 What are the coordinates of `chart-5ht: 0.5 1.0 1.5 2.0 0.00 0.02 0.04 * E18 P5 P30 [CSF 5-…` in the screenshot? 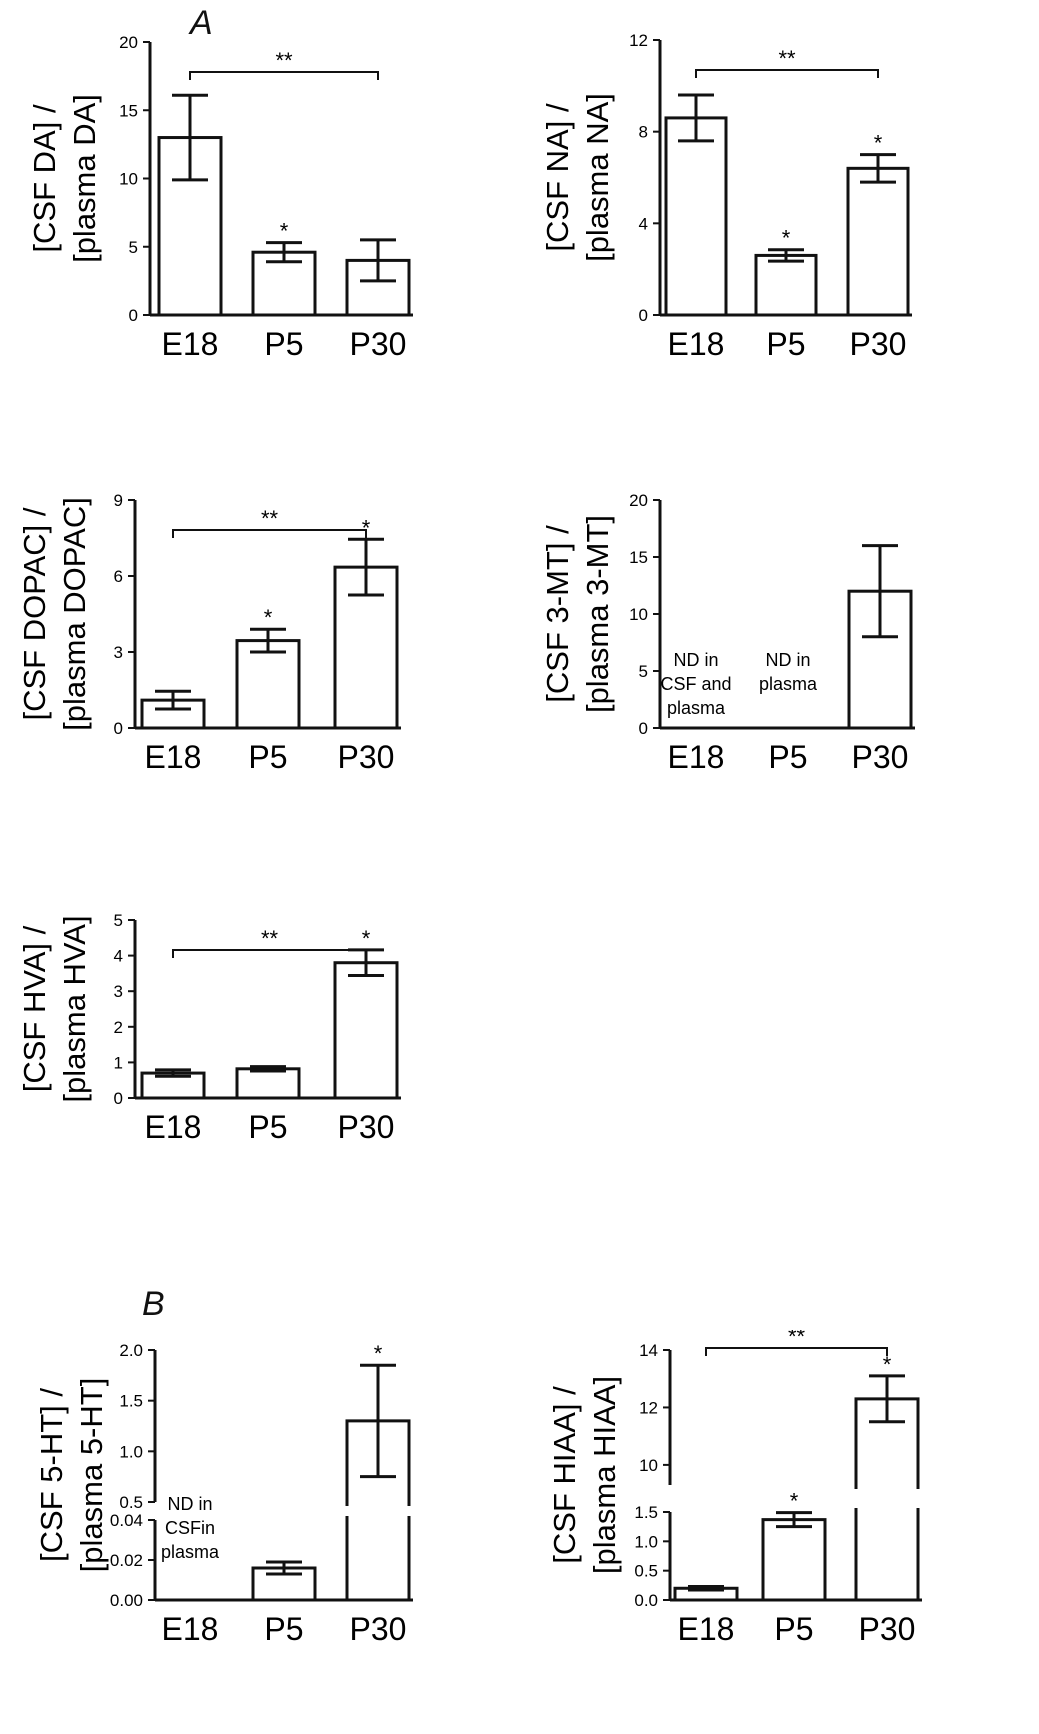 It's located at (223, 1494).